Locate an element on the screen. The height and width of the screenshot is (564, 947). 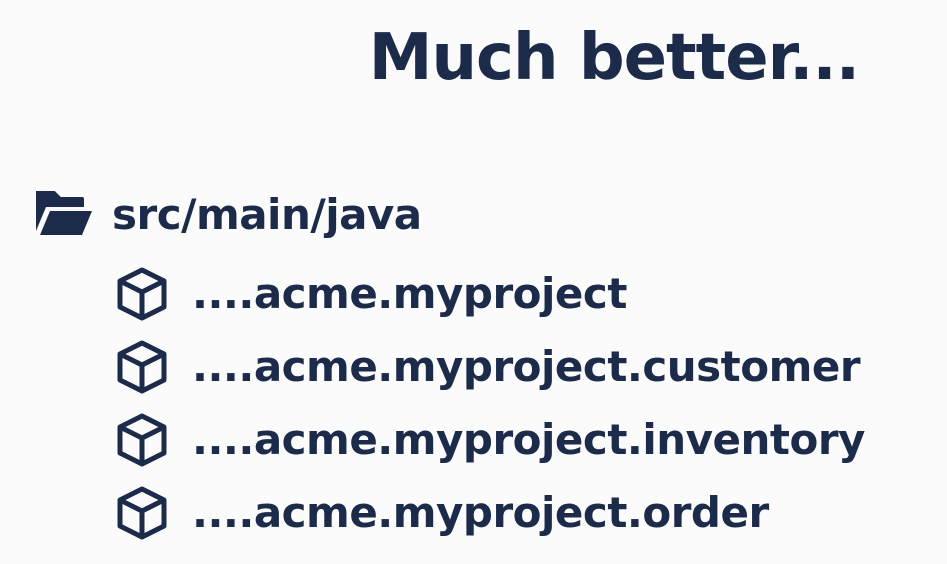
package-item: ....acme.myproject.customer is located at coordinates (489, 366).